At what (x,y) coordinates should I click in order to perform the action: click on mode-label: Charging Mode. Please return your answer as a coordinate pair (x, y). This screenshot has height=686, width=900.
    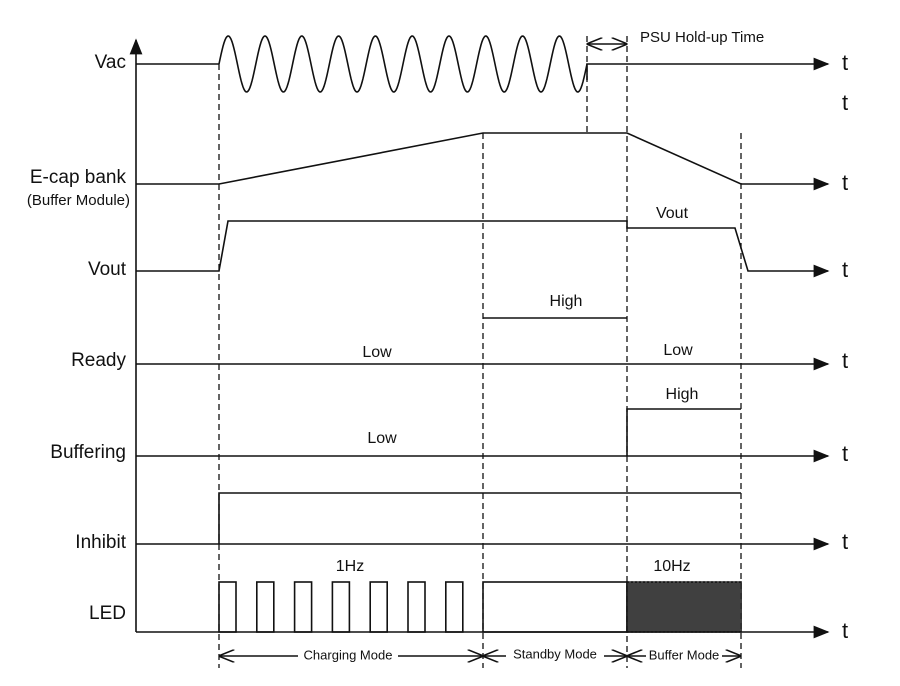
    Looking at the image, I should click on (348, 654).